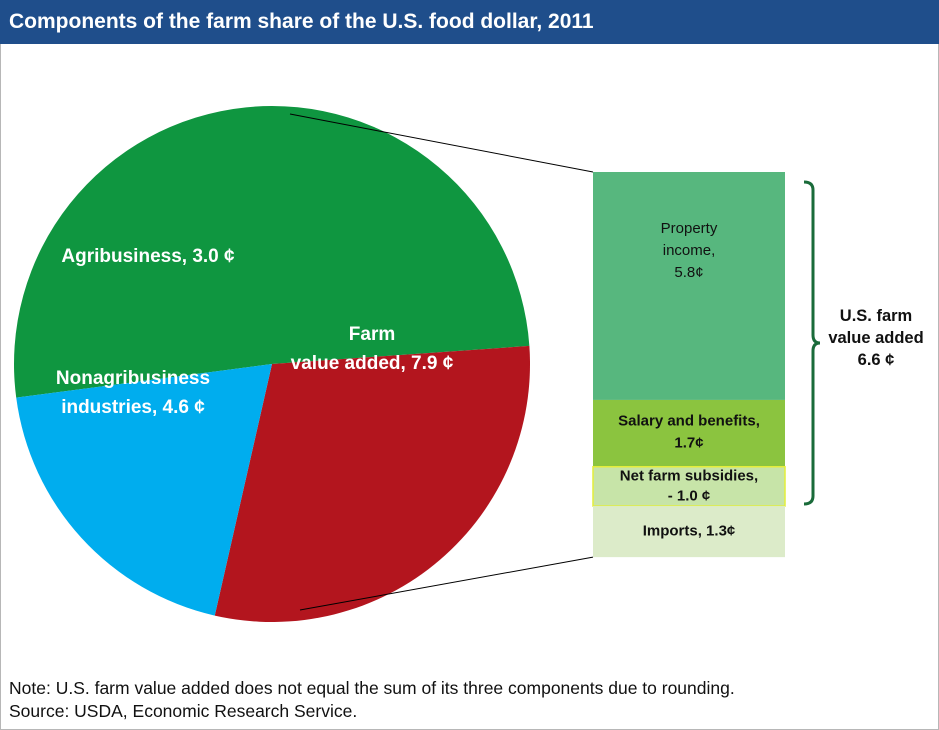 Image resolution: width=939 pixels, height=730 pixels. Describe the element at coordinates (689, 250) in the screenshot. I see `bar-segment-label: Property income, 5.8¢` at that location.